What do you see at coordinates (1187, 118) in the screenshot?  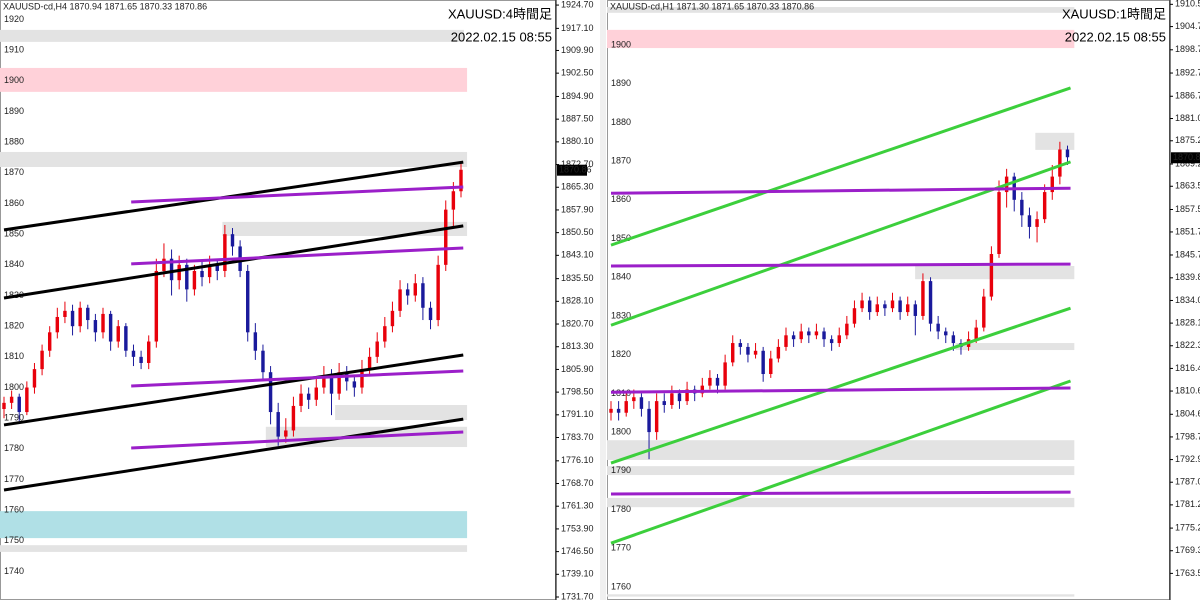 I see `y-tick-label: 1881.00` at bounding box center [1187, 118].